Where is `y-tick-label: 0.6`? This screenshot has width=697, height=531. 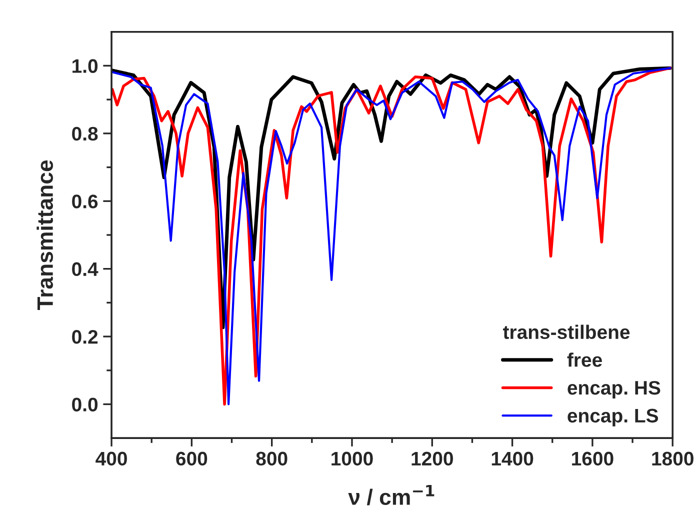 y-tick-label: 0.6 is located at coordinates (85, 201).